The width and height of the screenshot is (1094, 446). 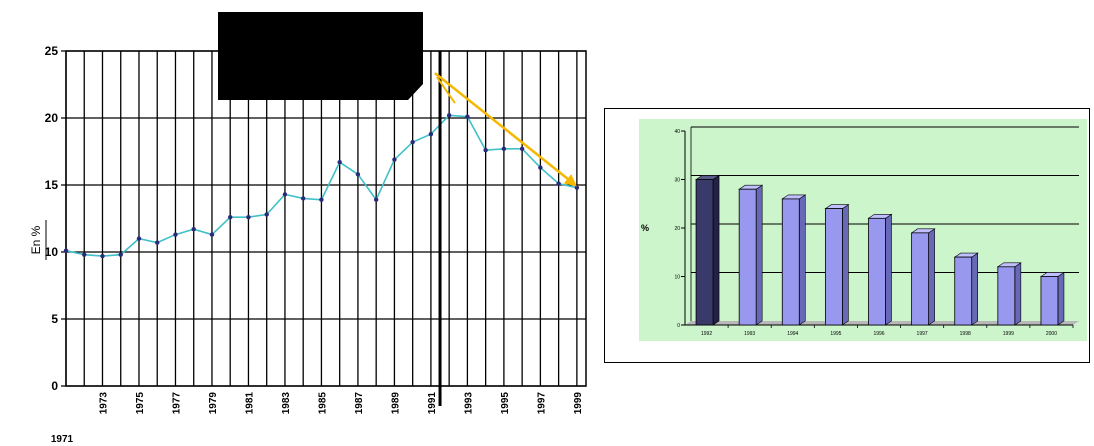 What do you see at coordinates (446, 90) in the screenshot?
I see `trend-arrow-tail` at bounding box center [446, 90].